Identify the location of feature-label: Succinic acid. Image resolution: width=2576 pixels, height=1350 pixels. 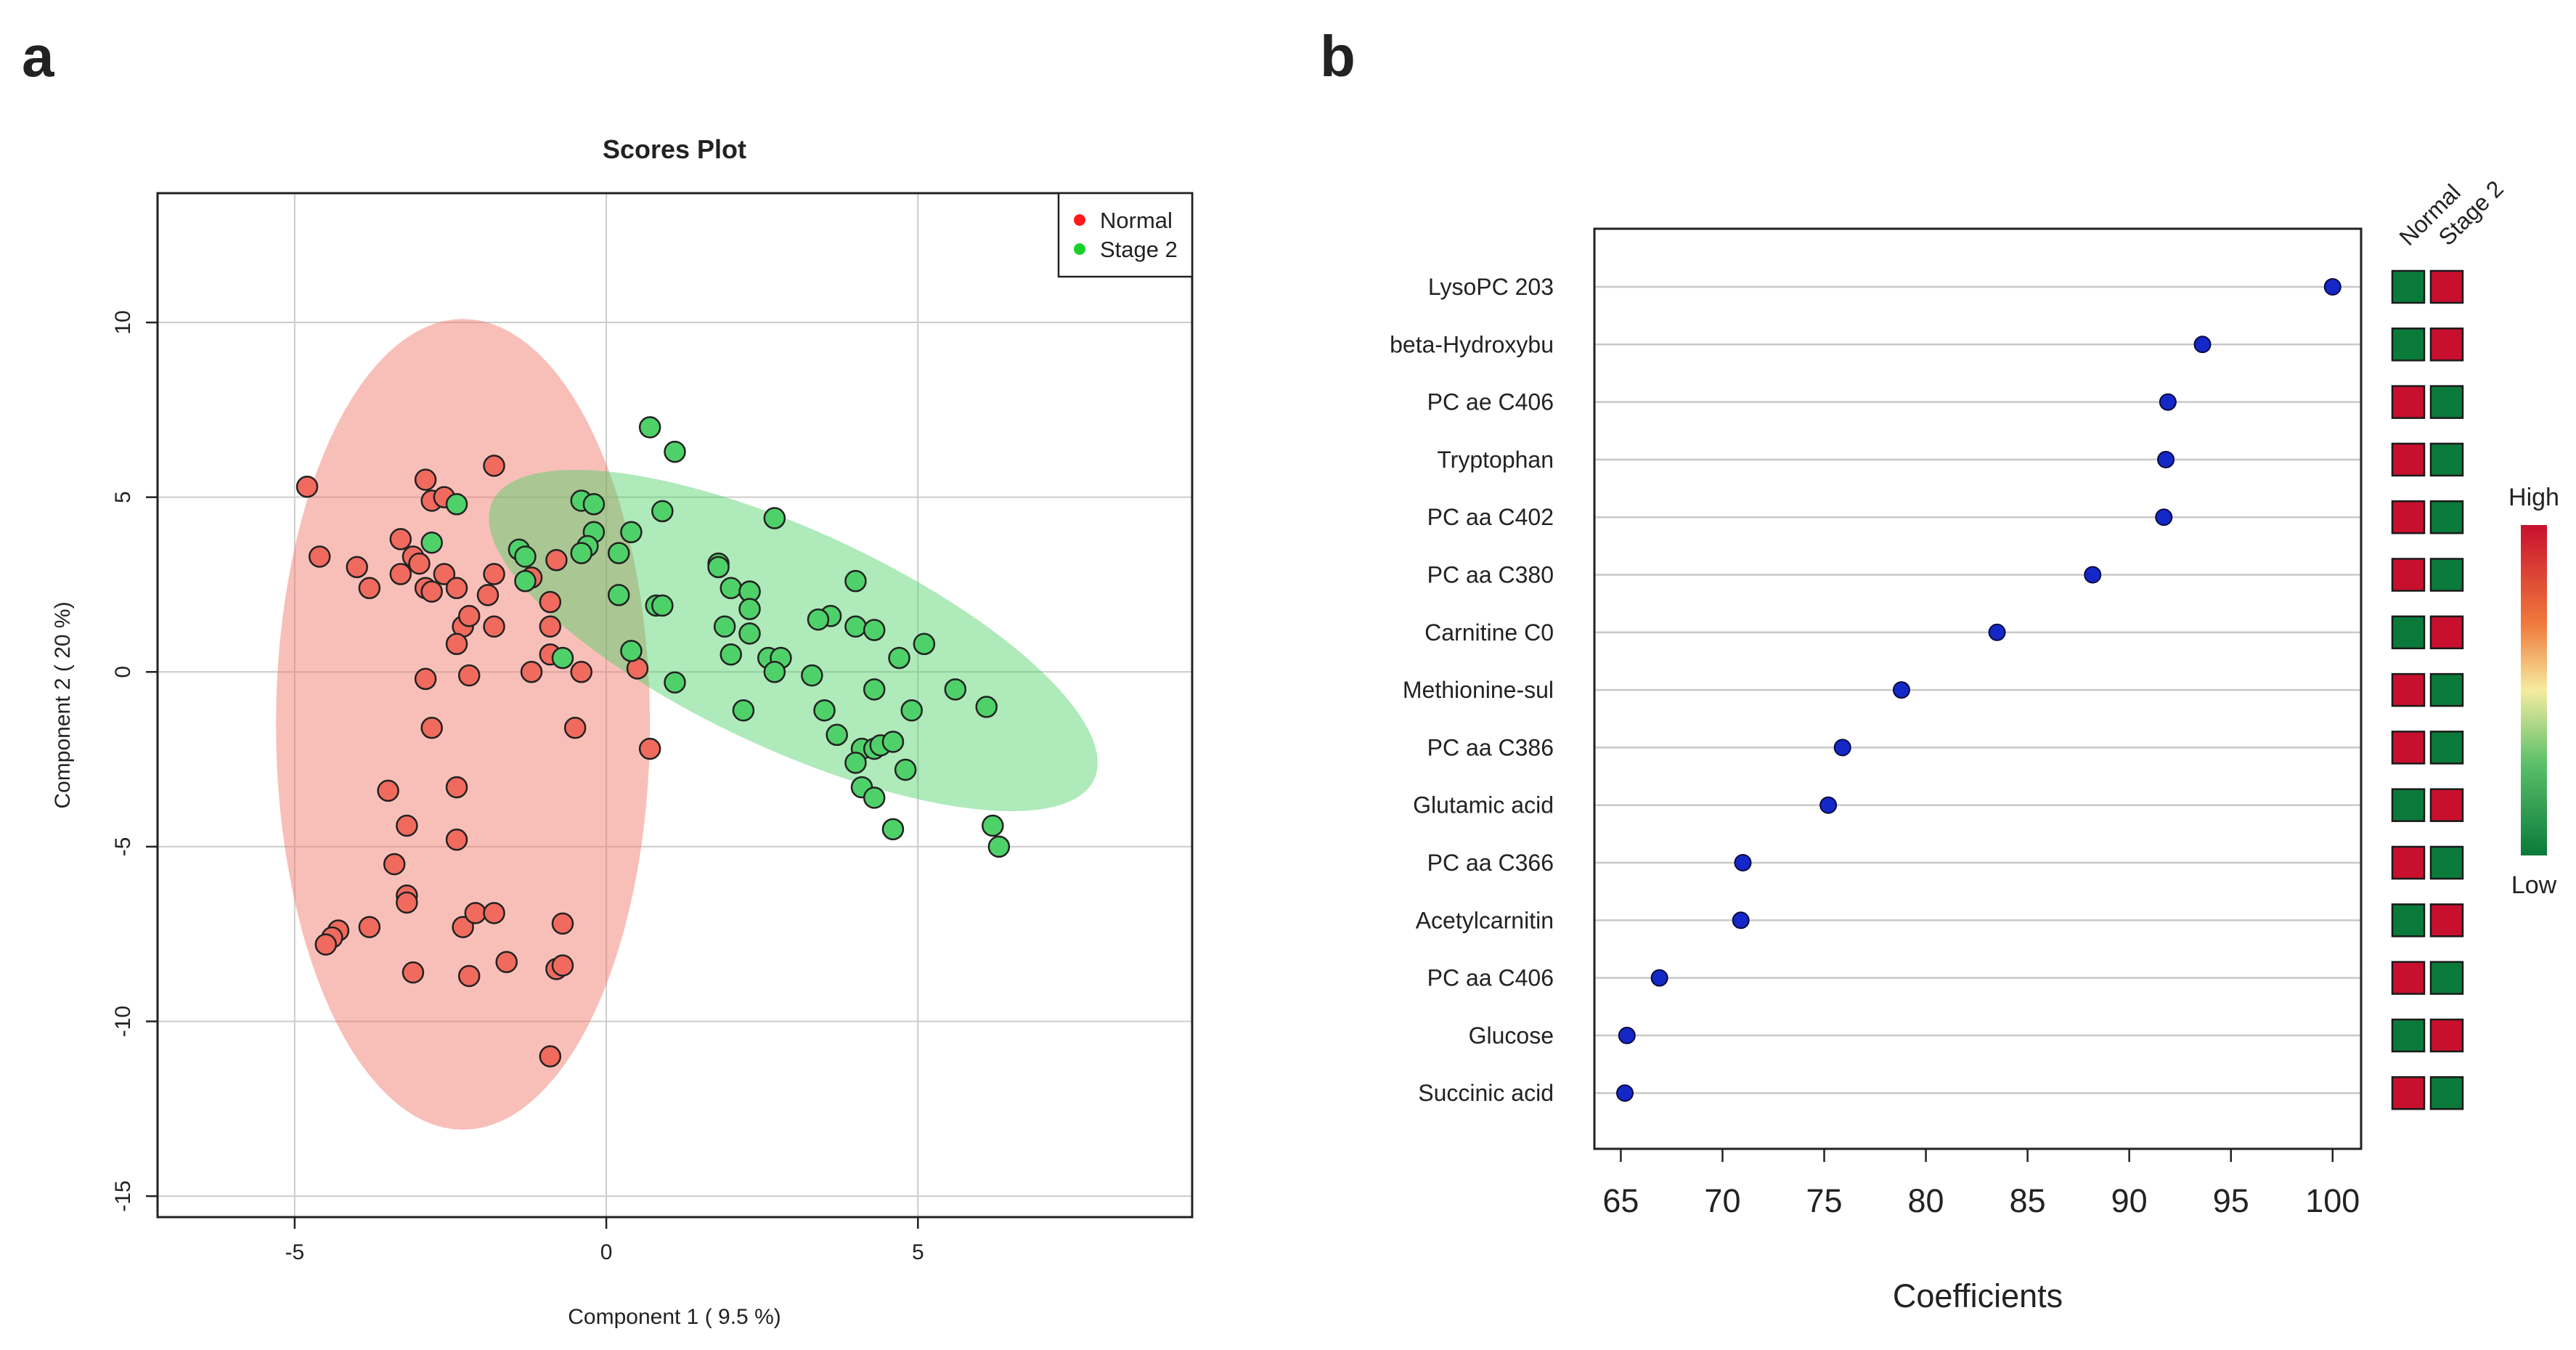
(1486, 1093).